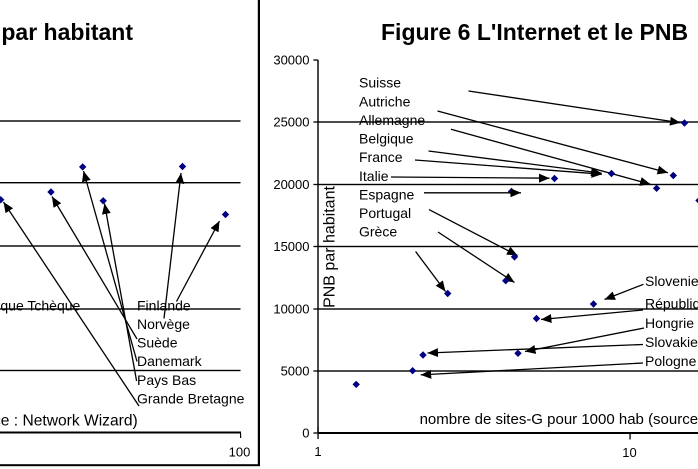 This screenshot has width=698, height=469. Describe the element at coordinates (164, 305) in the screenshot. I see `svg-text: Finlande` at that location.